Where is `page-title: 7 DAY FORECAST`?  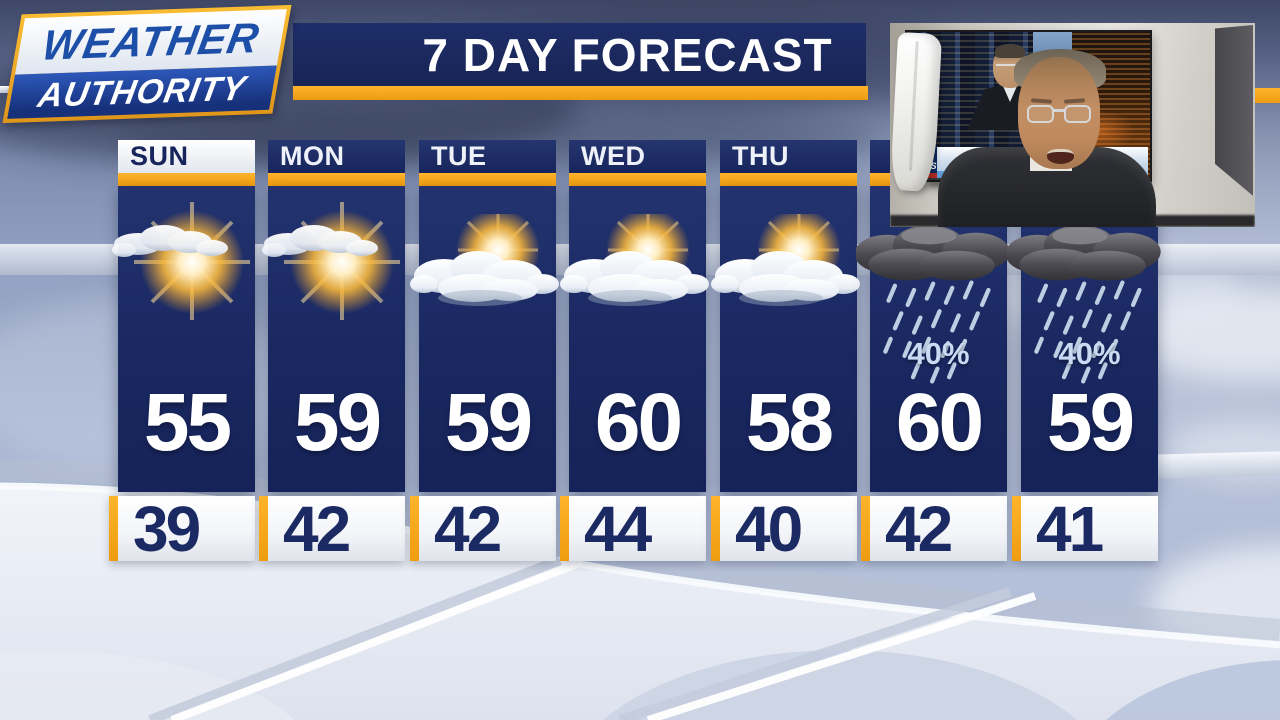 page-title: 7 DAY FORECAST is located at coordinates (627, 54).